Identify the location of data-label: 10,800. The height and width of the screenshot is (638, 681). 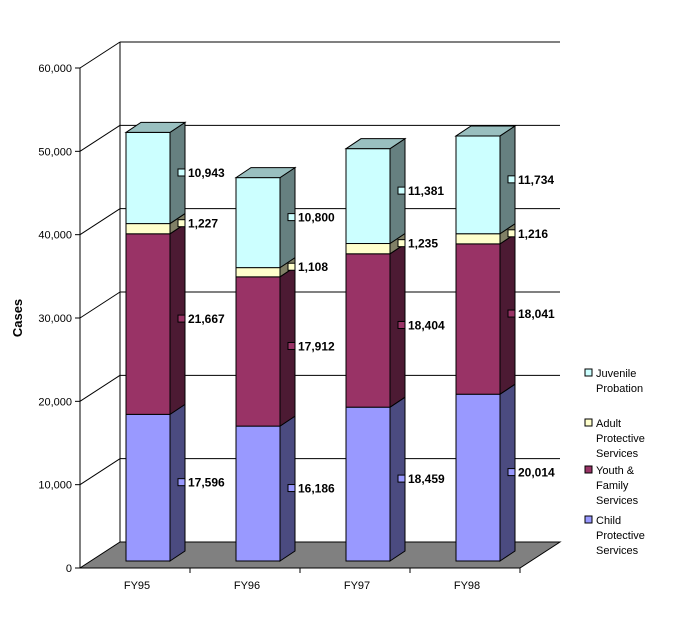
(316, 218).